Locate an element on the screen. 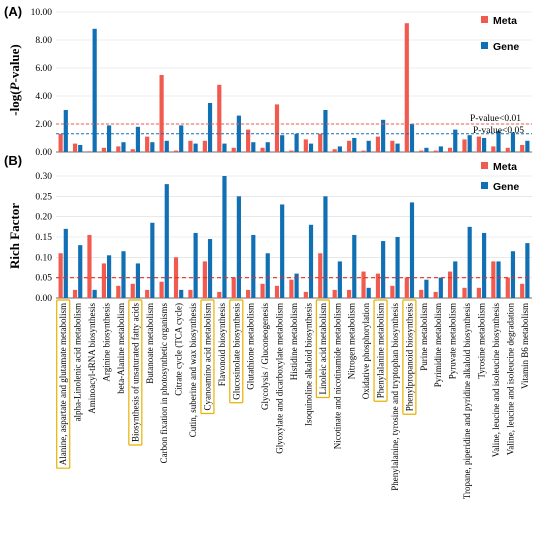 The image size is (540, 550). category-label-group: Nitrogen metabolism is located at coordinates (352, 341).